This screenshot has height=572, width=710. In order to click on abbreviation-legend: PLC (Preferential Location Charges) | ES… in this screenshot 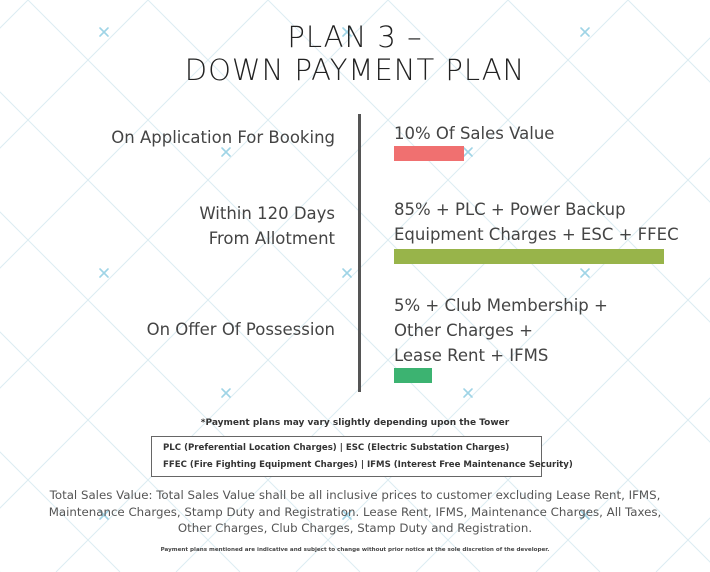, I will do `click(362, 456)`.